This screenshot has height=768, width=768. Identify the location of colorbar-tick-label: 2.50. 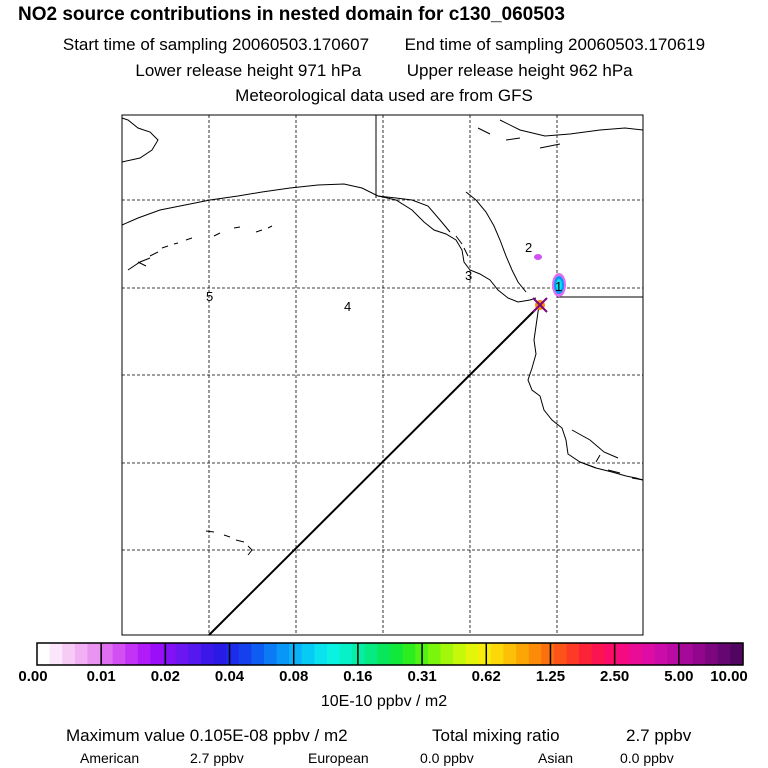
(615, 676).